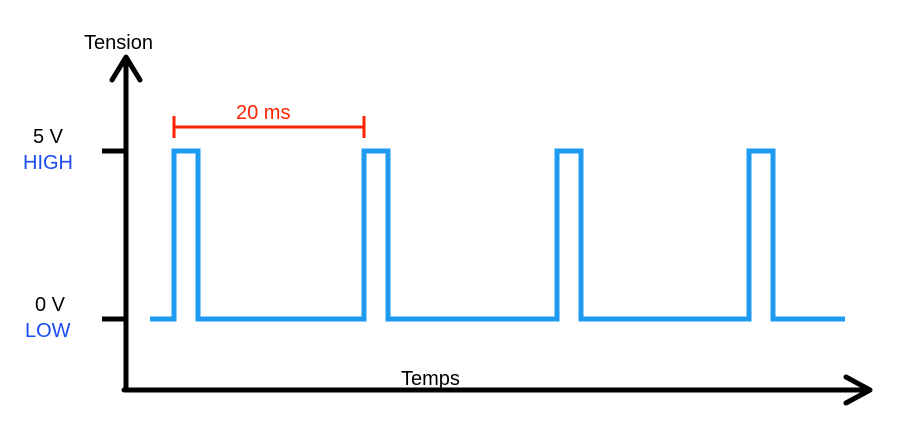  Describe the element at coordinates (48, 163) in the screenshot. I see `high-state-label: HIGH` at that location.